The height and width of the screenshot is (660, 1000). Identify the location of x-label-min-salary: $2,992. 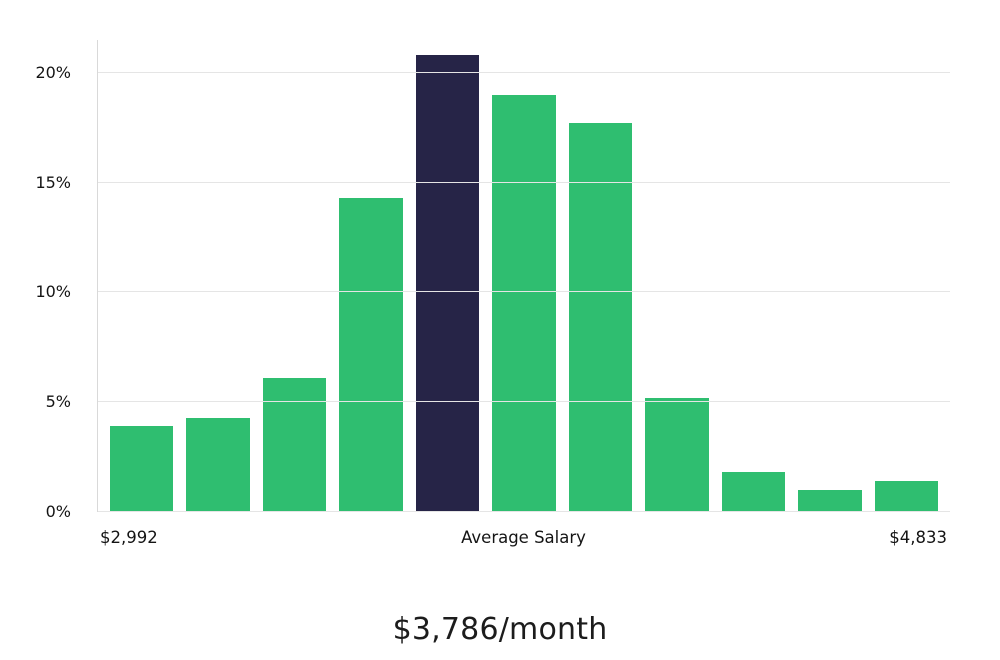
(129, 537).